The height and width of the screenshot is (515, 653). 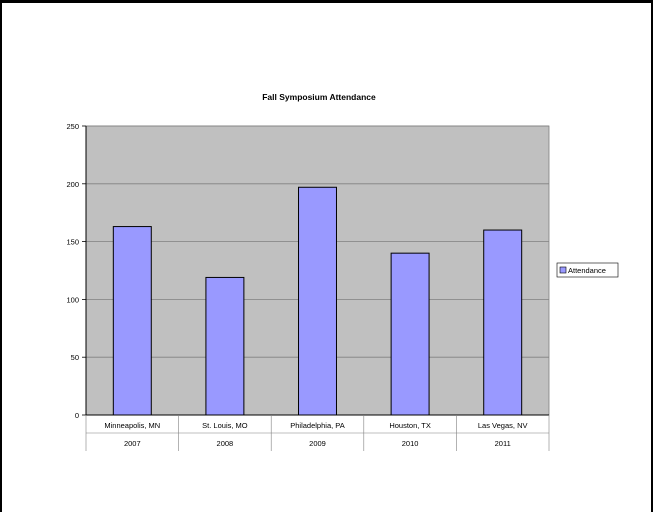 What do you see at coordinates (225, 425) in the screenshot?
I see `x-tick-label-location: St. Louis, MO` at bounding box center [225, 425].